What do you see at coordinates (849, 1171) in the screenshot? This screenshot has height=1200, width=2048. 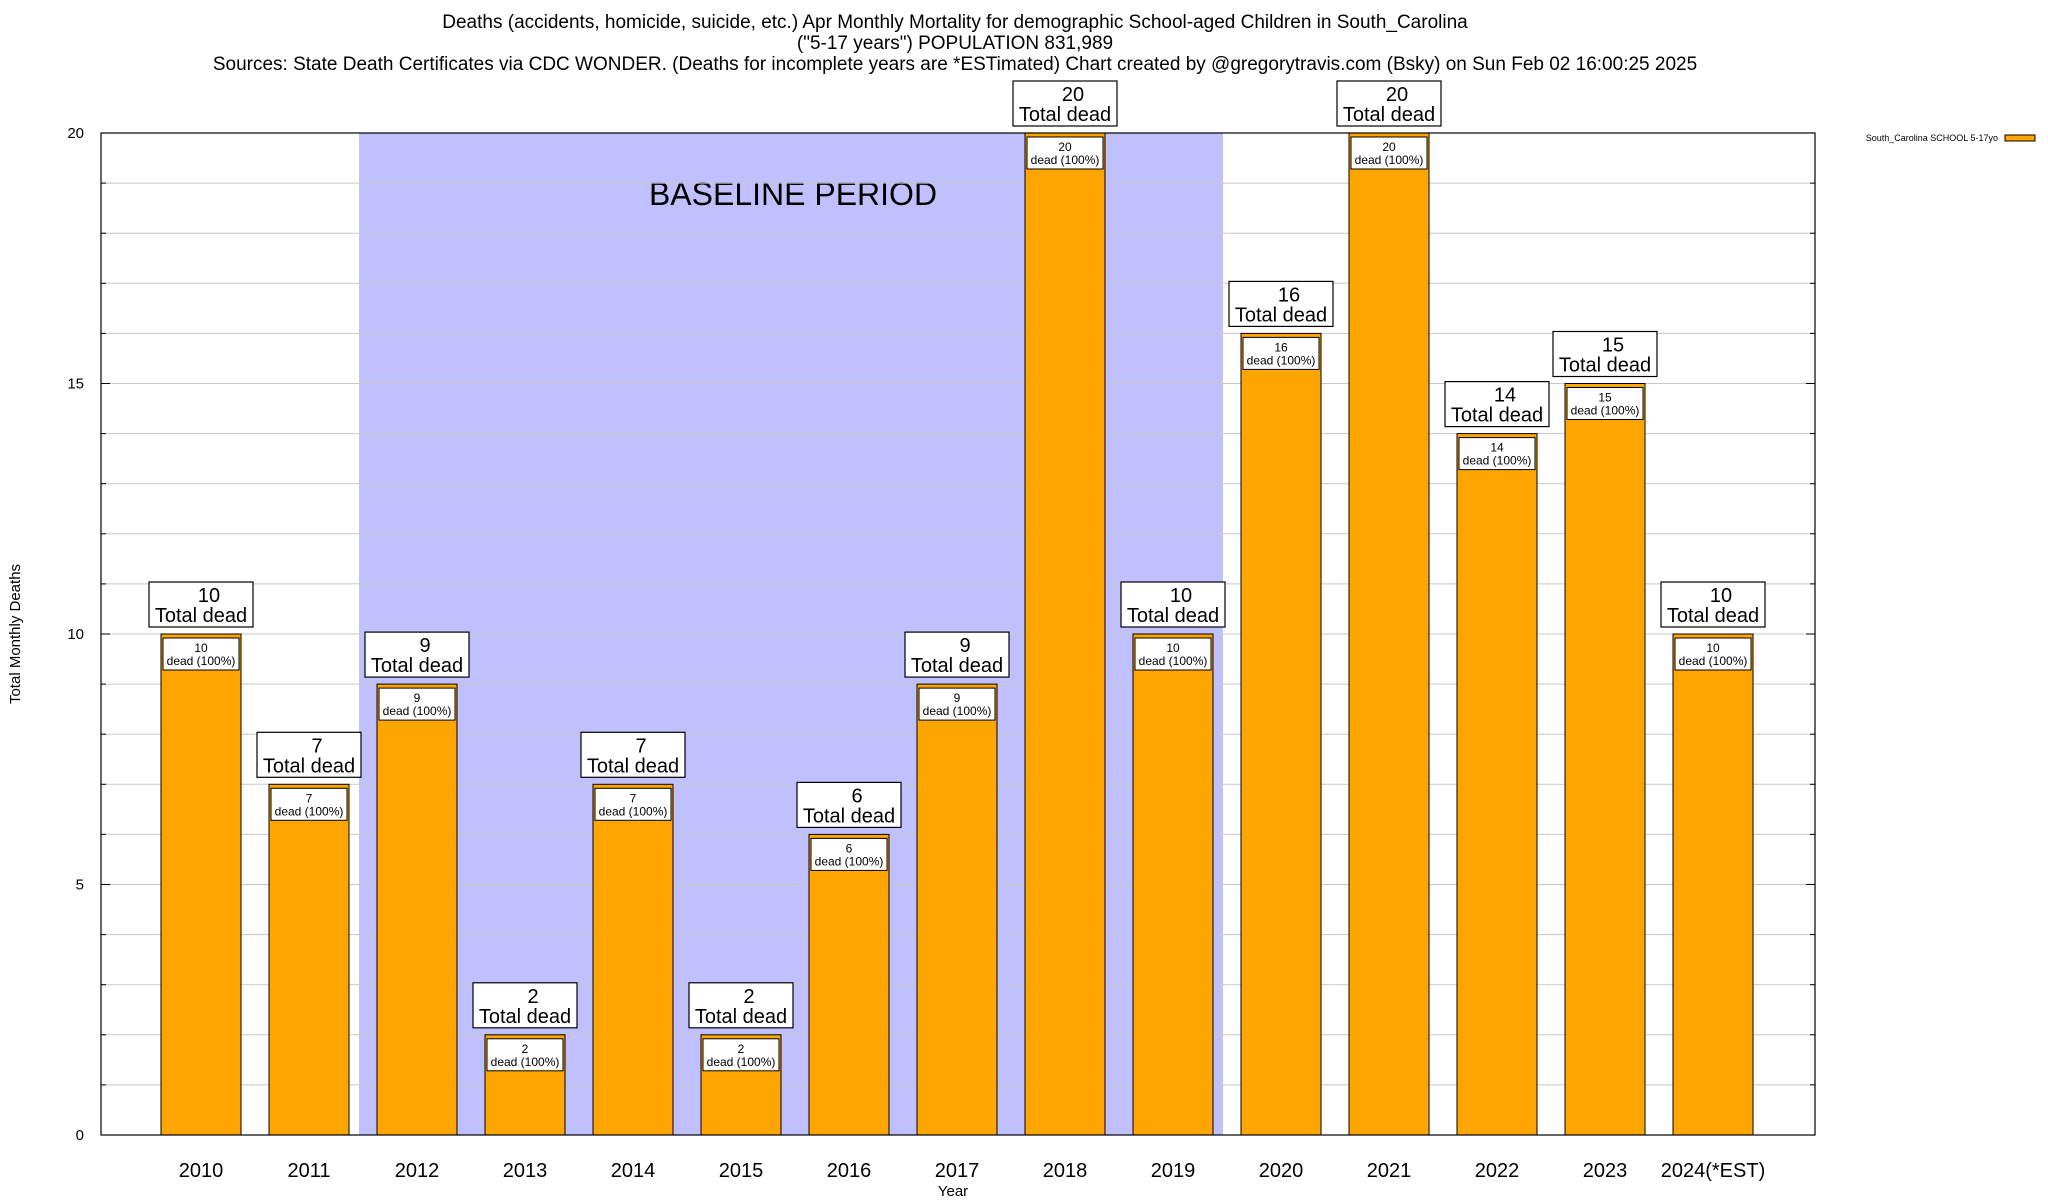 I see `x-tick-label: 2016` at bounding box center [849, 1171].